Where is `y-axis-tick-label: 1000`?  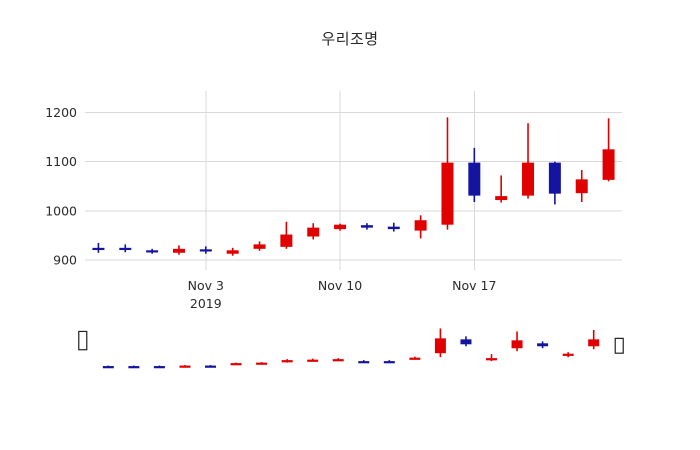
y-axis-tick-label: 1000 is located at coordinates (61, 210).